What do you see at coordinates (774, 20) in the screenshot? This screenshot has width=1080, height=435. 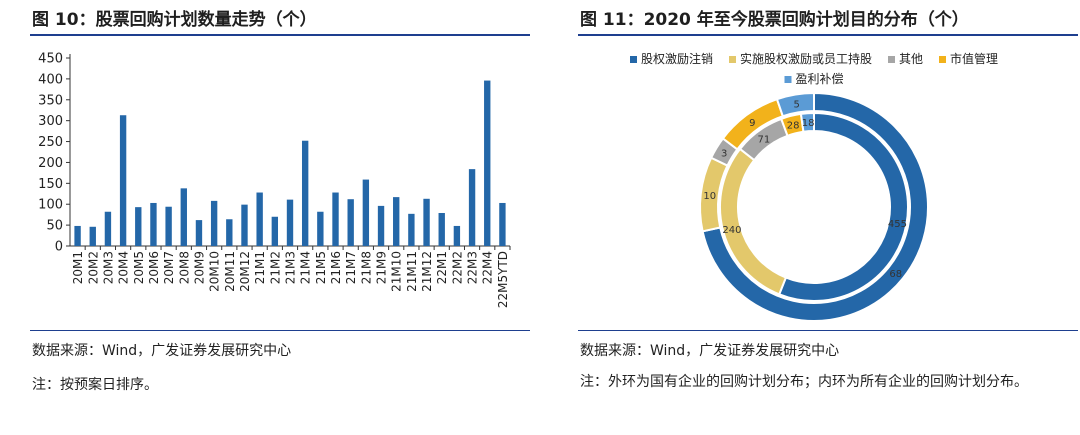 I see `figure-11-title: 图 11：2020 年至今股票回购计划目的分布（个）` at bounding box center [774, 20].